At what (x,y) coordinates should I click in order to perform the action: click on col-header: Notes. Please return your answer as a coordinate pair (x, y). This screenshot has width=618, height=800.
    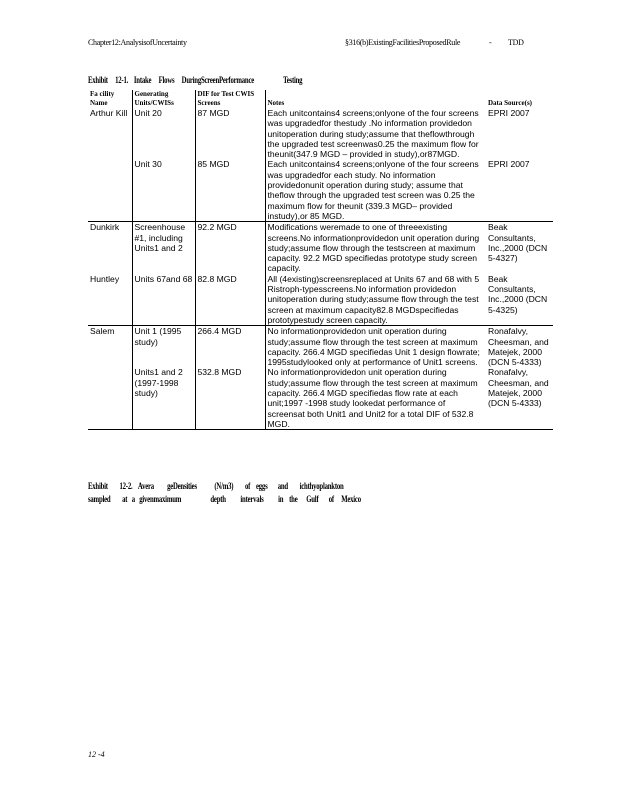
    Looking at the image, I should click on (375, 99).